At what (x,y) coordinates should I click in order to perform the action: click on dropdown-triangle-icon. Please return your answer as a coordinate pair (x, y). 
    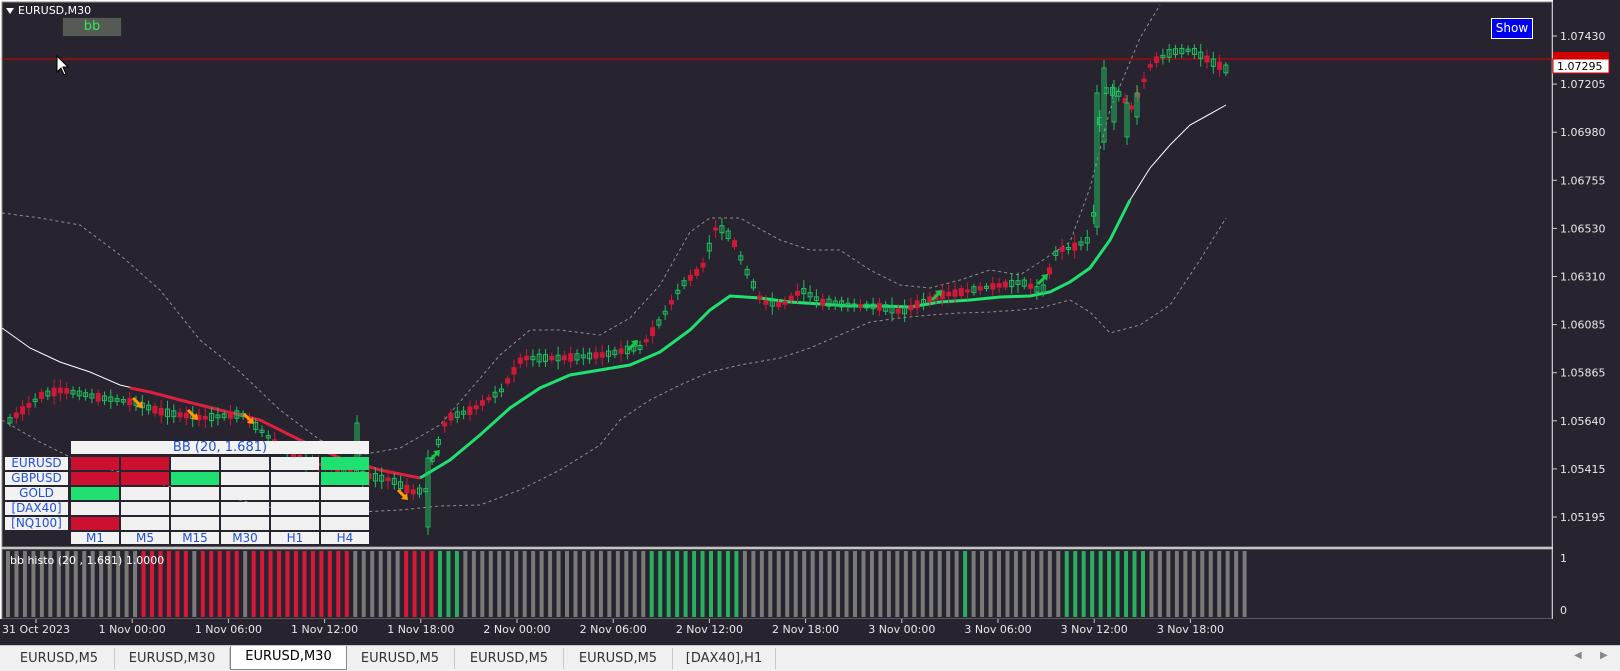
    Looking at the image, I should click on (10, 10).